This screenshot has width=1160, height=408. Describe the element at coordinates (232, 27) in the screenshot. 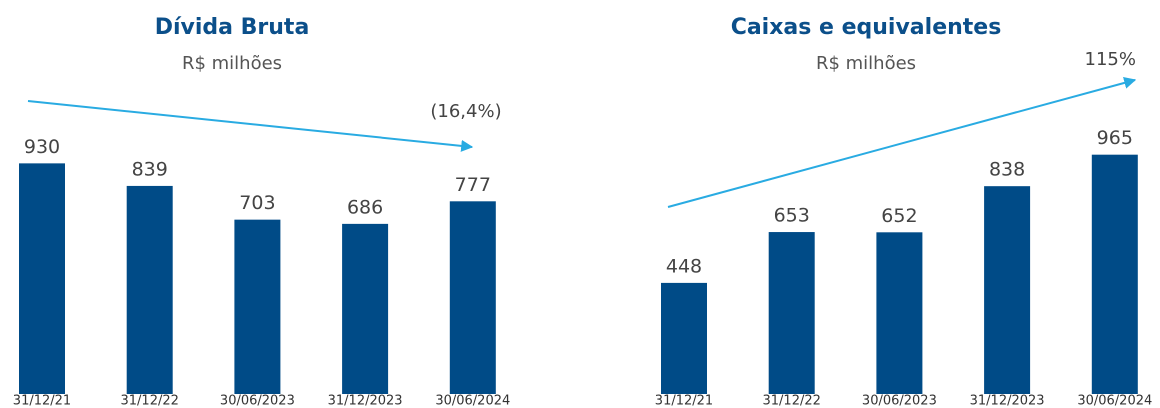

I see `chart-title: Dívida Bruta` at that location.